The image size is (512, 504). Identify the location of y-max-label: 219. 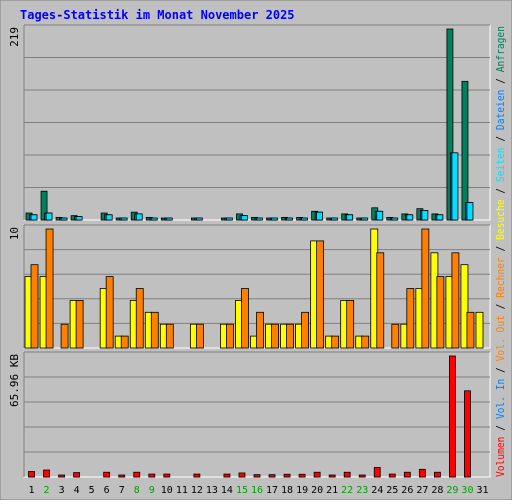
(14, 37).